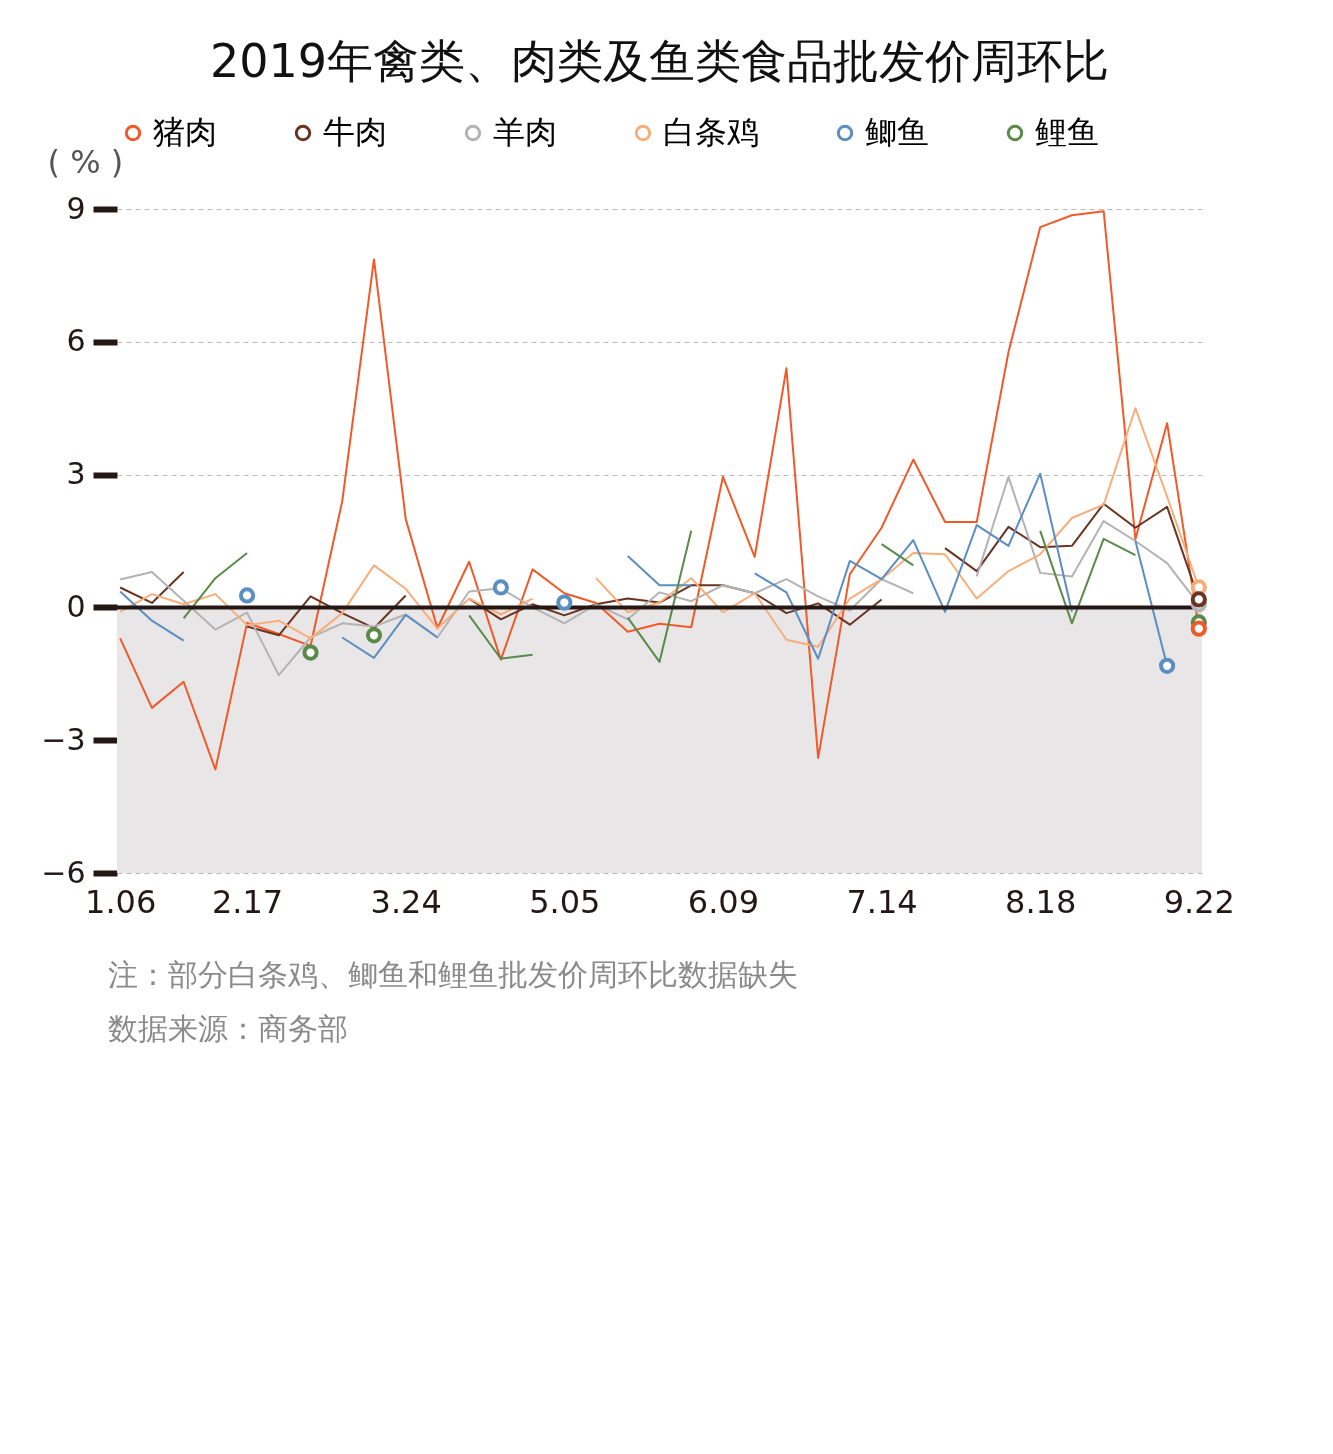 This screenshot has width=1333, height=1454. What do you see at coordinates (897, 132) in the screenshot?
I see `legend-label: 鲫鱼` at bounding box center [897, 132].